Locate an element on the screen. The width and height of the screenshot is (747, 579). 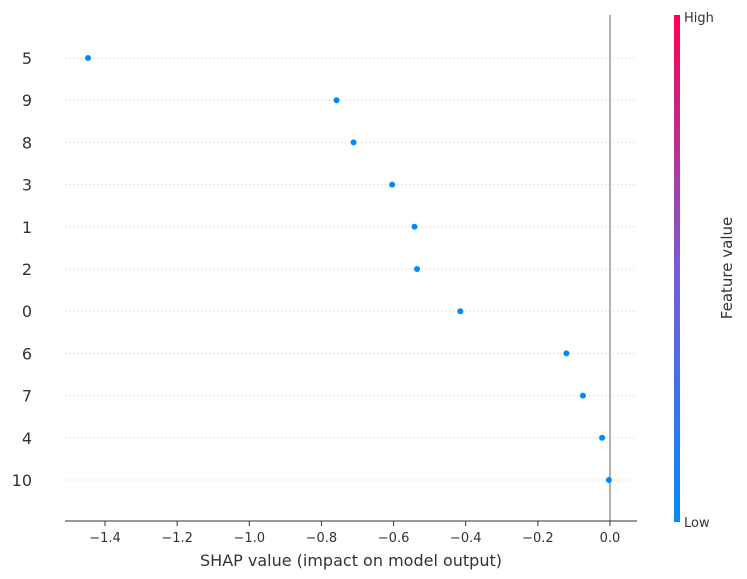
x-tick-label: −0.6 is located at coordinates (394, 538).